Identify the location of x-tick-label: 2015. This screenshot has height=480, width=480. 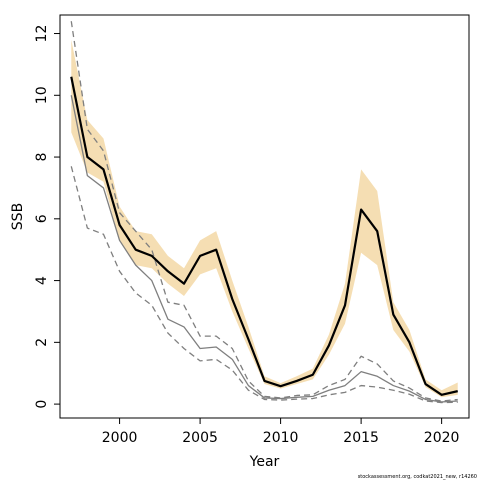
(361, 438).